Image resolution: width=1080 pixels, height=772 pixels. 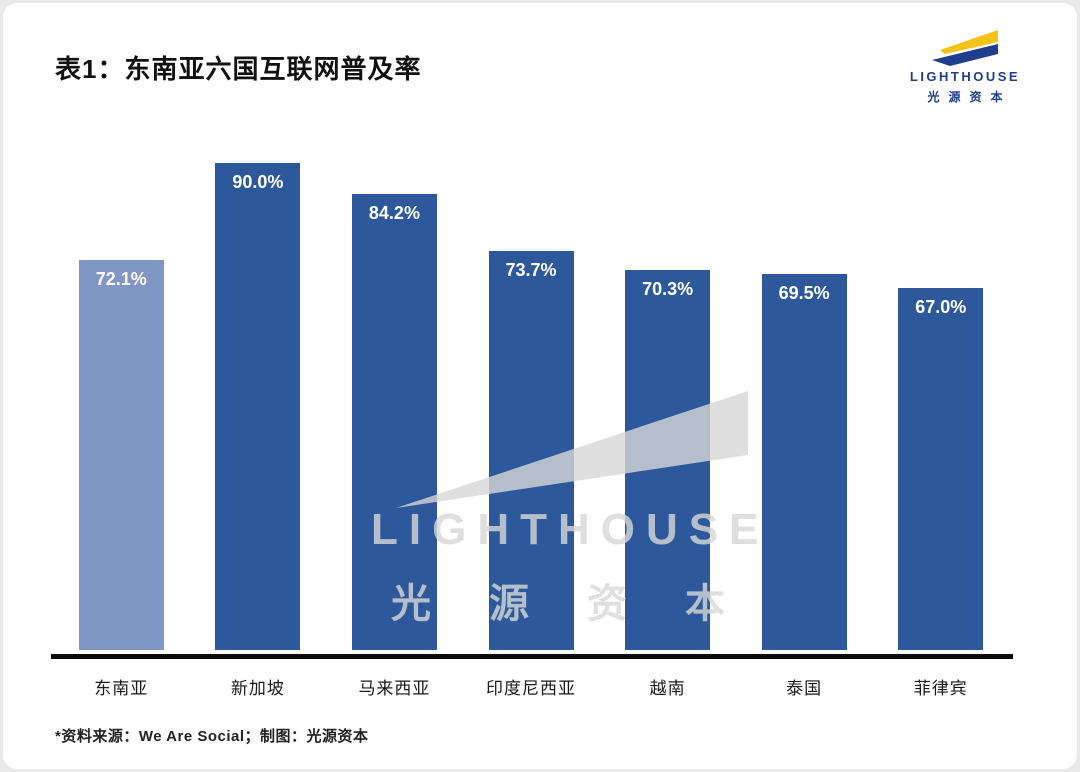 I want to click on bar-philippines: 67.0%, so click(x=941, y=468).